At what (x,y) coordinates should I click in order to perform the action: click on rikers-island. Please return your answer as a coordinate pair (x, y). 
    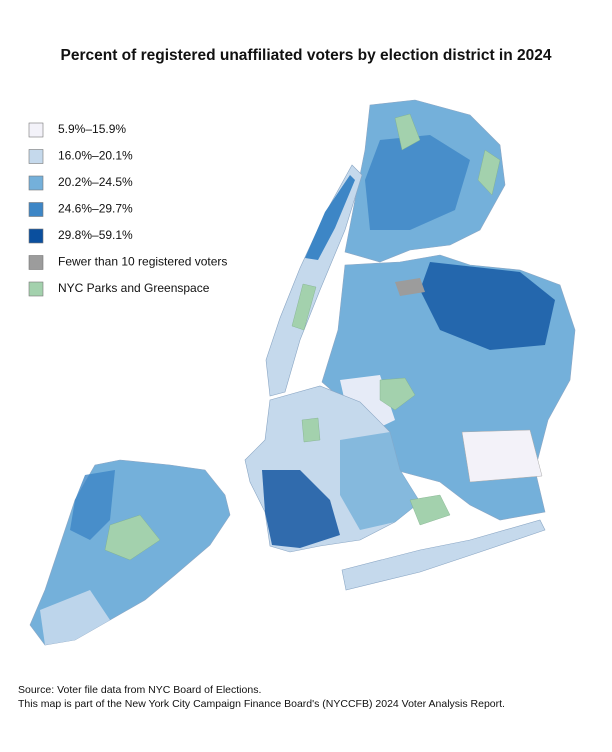
    Looking at the image, I should click on (410, 287).